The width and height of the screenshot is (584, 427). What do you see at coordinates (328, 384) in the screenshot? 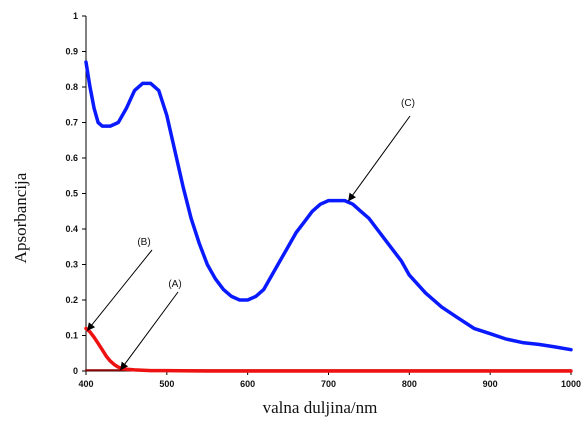
I see `x-tick-label: 700` at bounding box center [328, 384].